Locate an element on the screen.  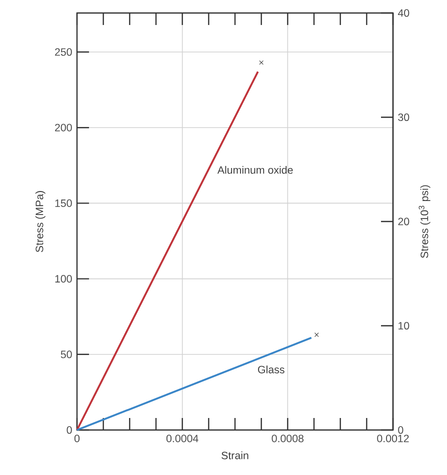
y-axis-title: Stress (MPa) is located at coordinates (40, 221).